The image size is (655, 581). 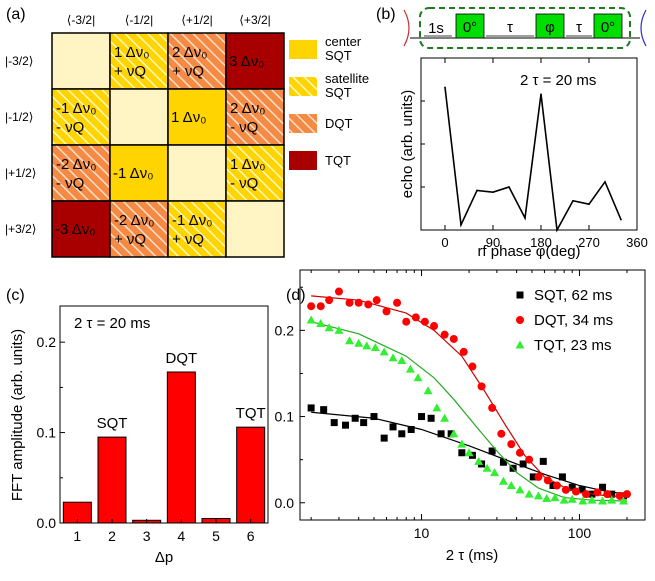 I want to click on y-tick-label: 0.1, so click(x=285, y=417).